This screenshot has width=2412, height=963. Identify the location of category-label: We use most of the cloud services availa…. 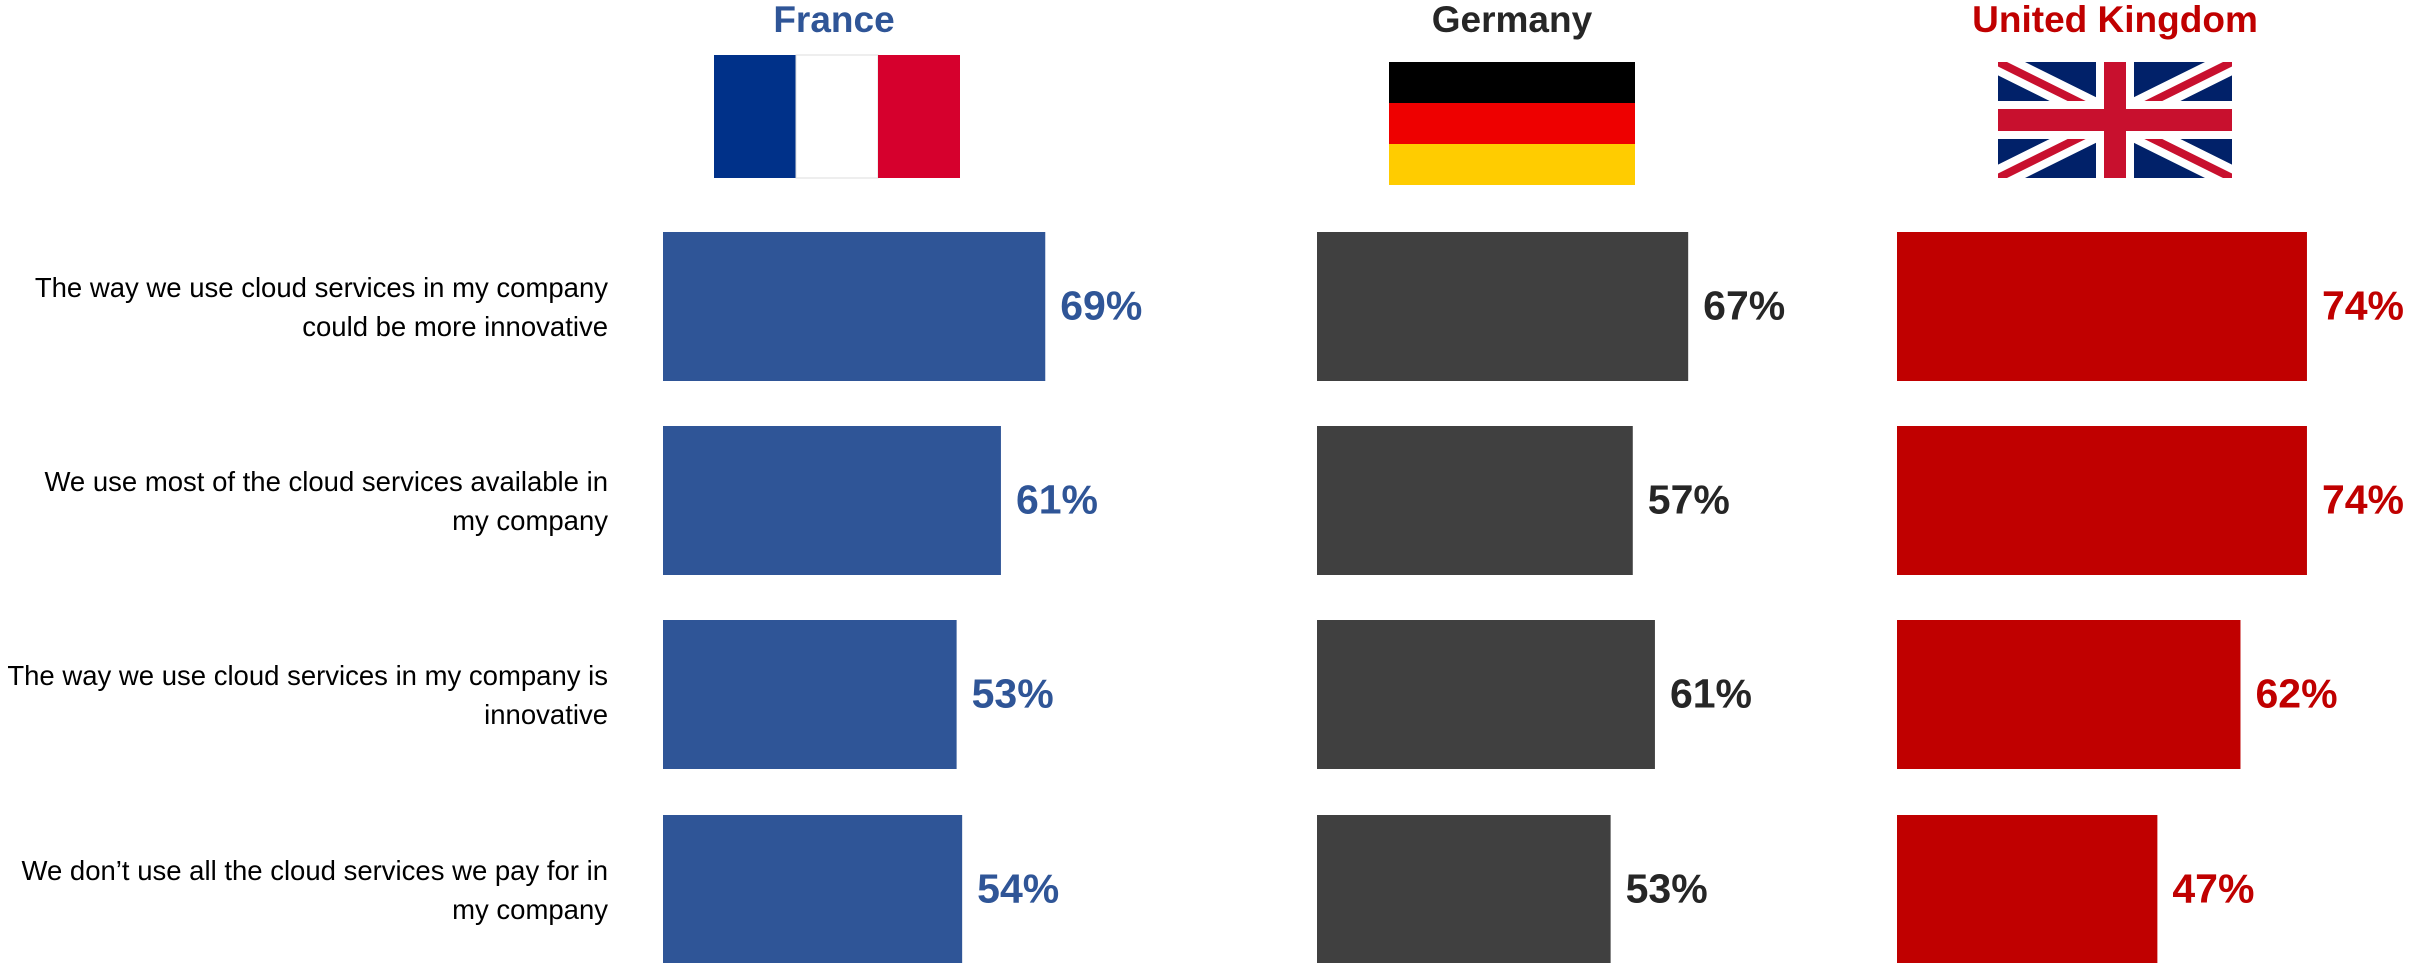
(326, 500).